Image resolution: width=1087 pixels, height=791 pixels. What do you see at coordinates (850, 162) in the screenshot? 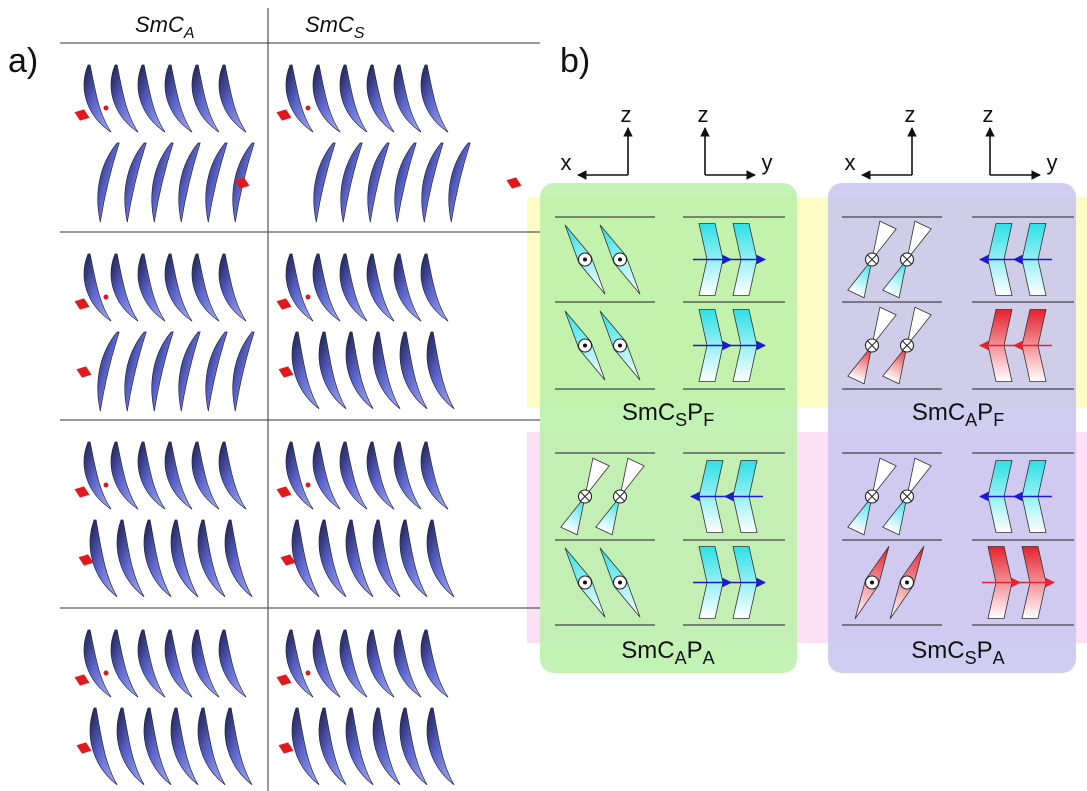
I see `axis-label: x` at bounding box center [850, 162].